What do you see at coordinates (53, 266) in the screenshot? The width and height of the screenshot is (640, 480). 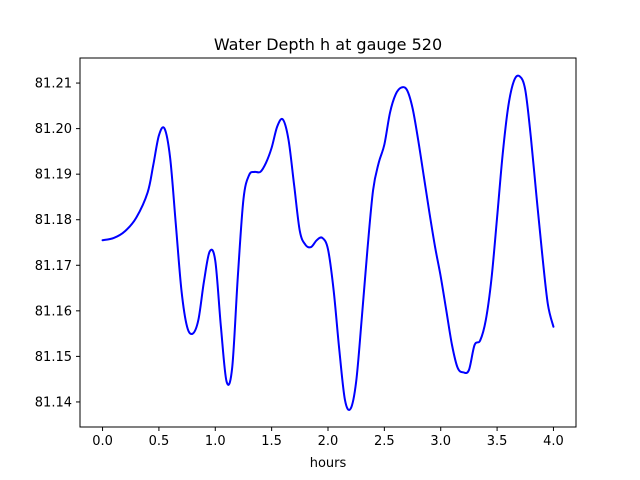 I see `y-tick-label: 81.17` at bounding box center [53, 266].